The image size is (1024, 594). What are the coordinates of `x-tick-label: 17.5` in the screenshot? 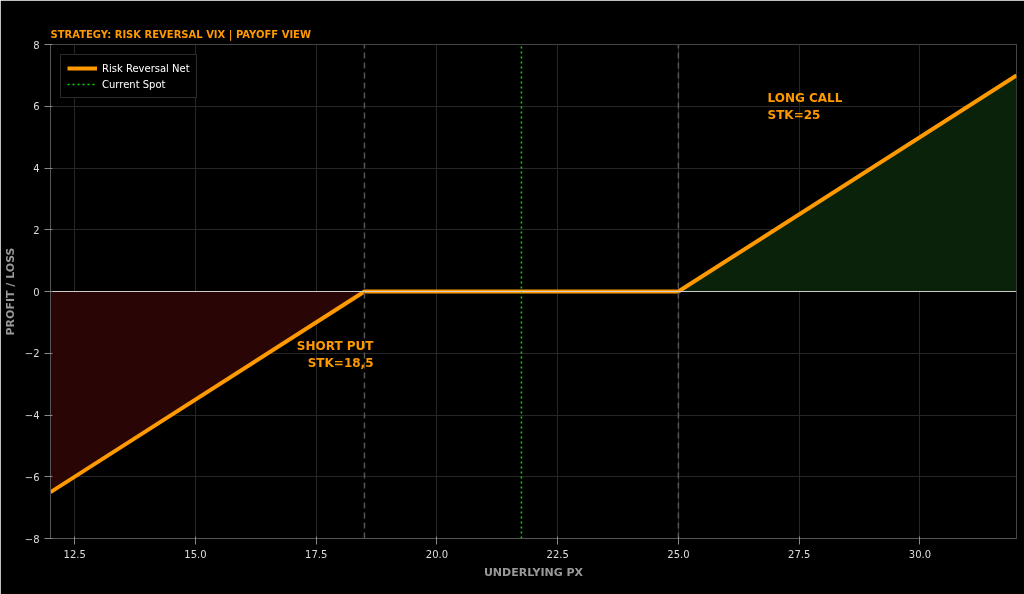 It's located at (316, 554).